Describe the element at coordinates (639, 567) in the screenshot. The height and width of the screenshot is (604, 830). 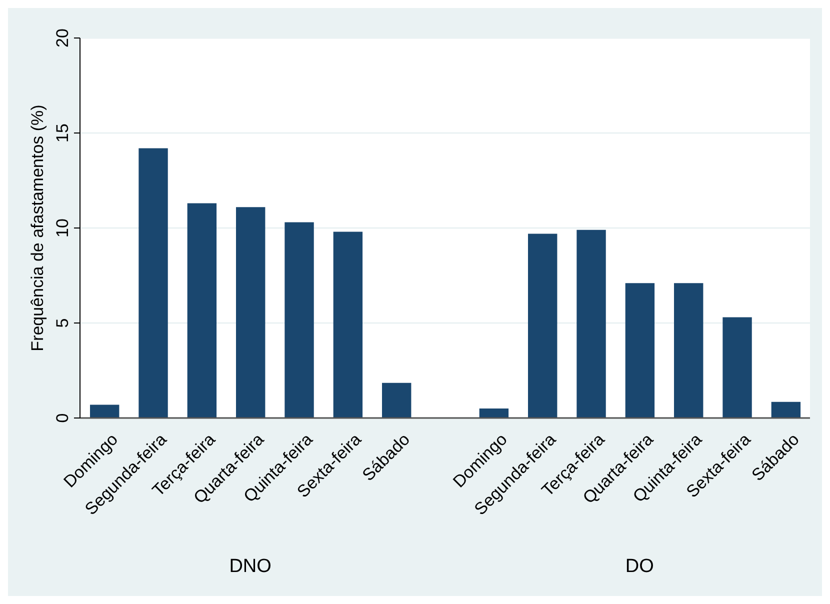
I see `text: DO` at that location.